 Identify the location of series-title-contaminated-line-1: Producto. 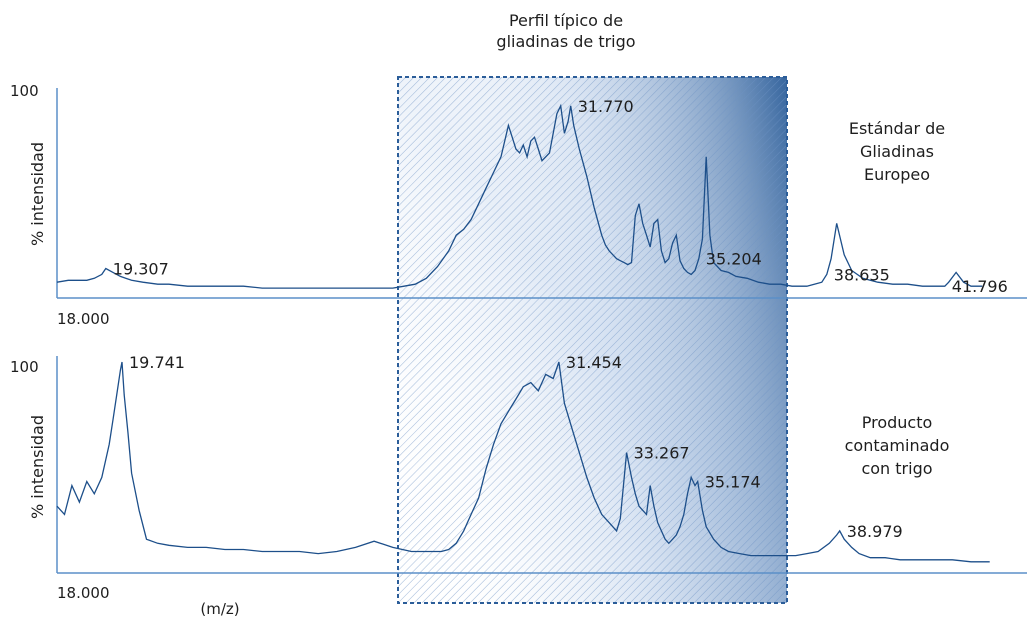
(897, 422).